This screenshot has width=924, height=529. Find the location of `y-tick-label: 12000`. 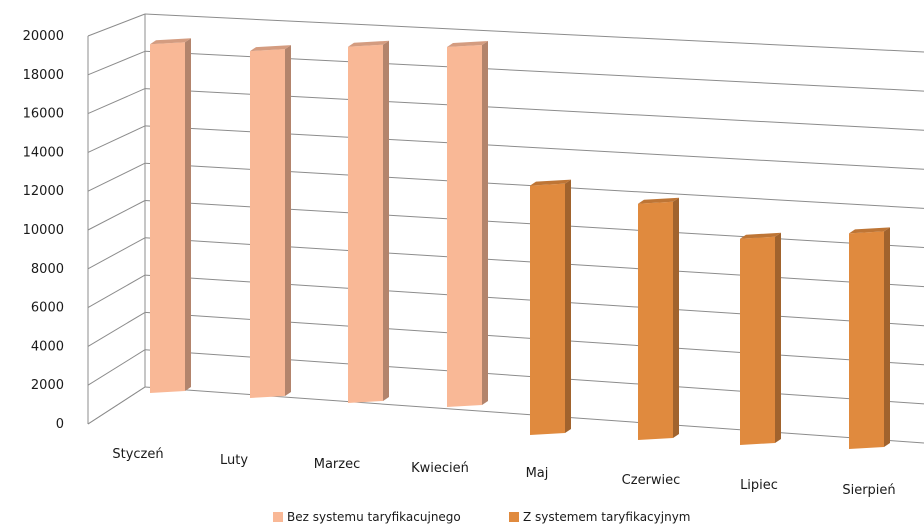

y-tick-label: 12000 is located at coordinates (43, 191).